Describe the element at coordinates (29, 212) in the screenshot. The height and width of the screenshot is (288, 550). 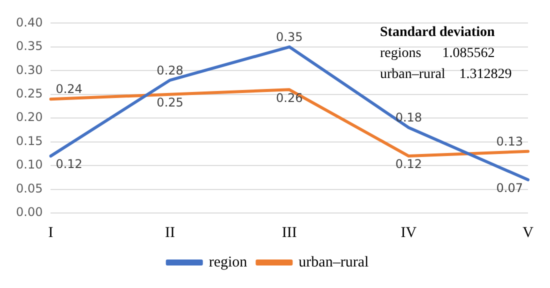
I see `y-tick-label: 0.00` at that location.